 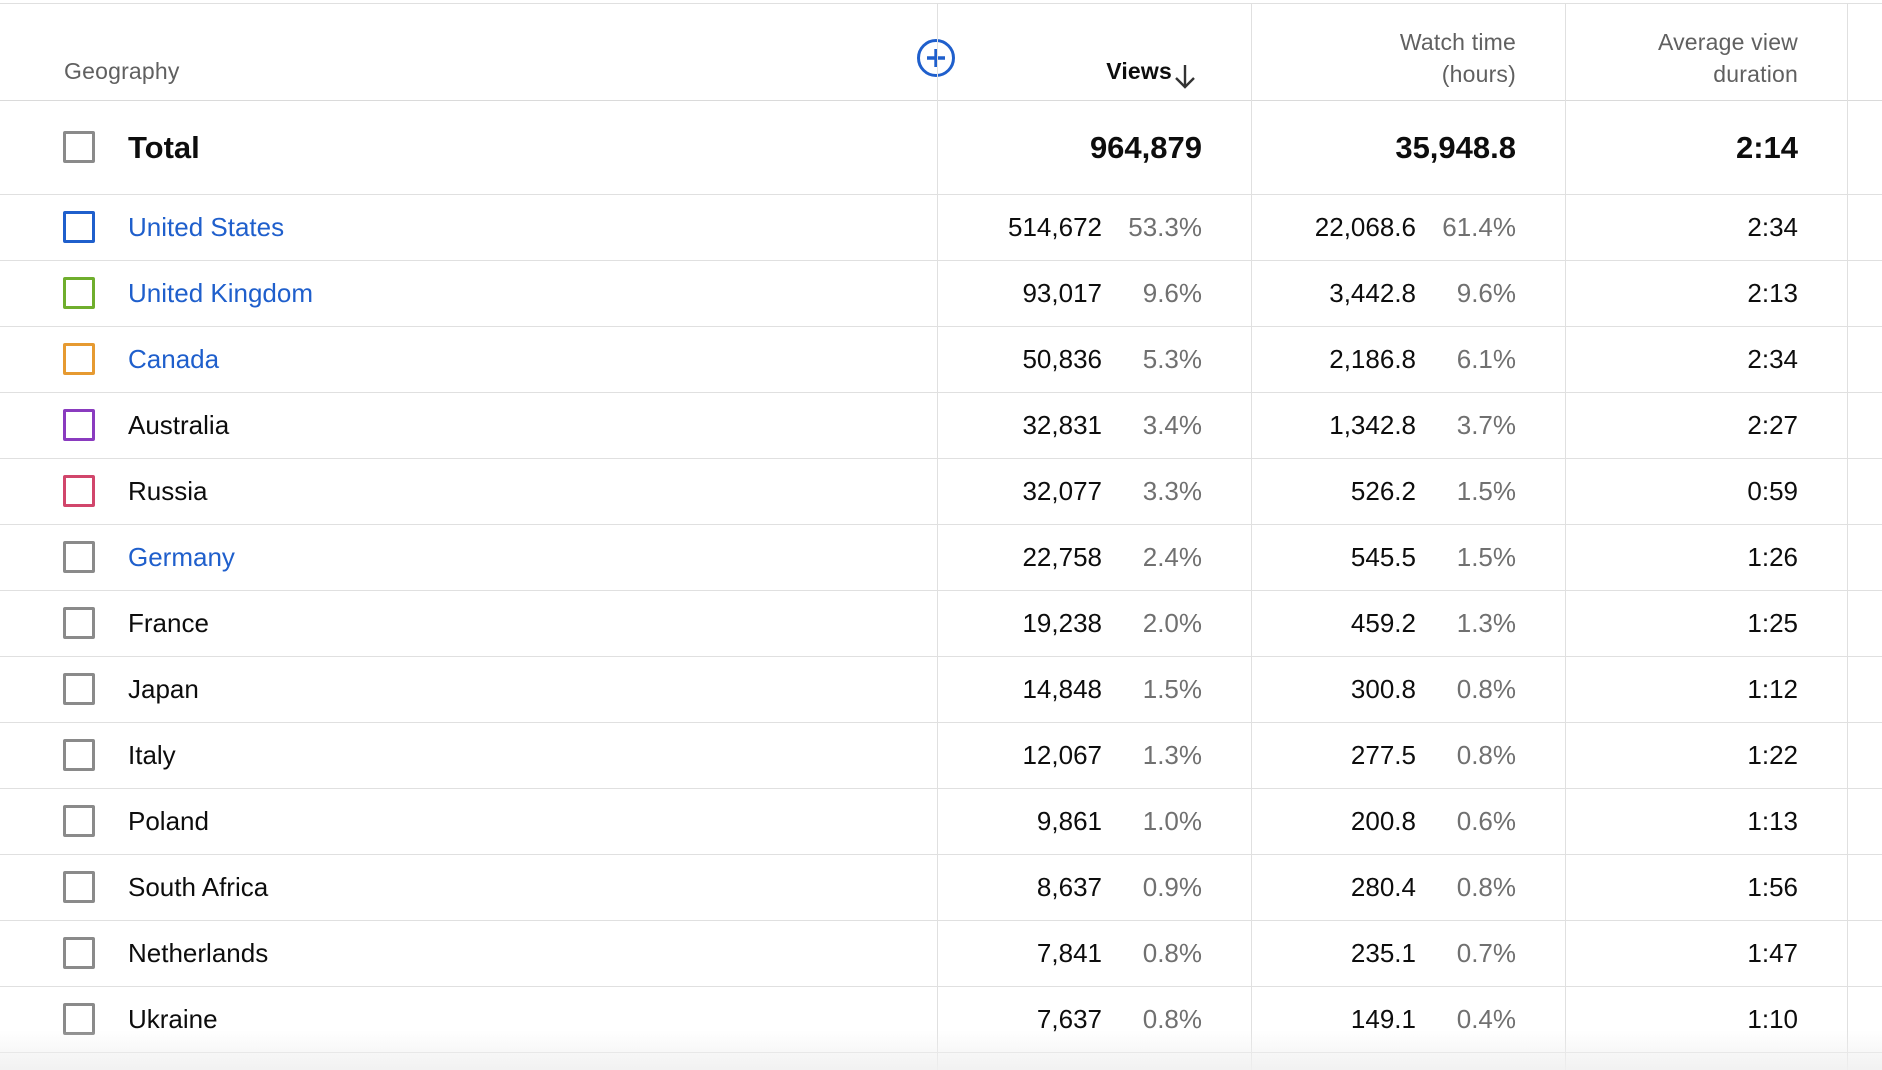 I want to click on views-value: 9,861, so click(x=1069, y=821).